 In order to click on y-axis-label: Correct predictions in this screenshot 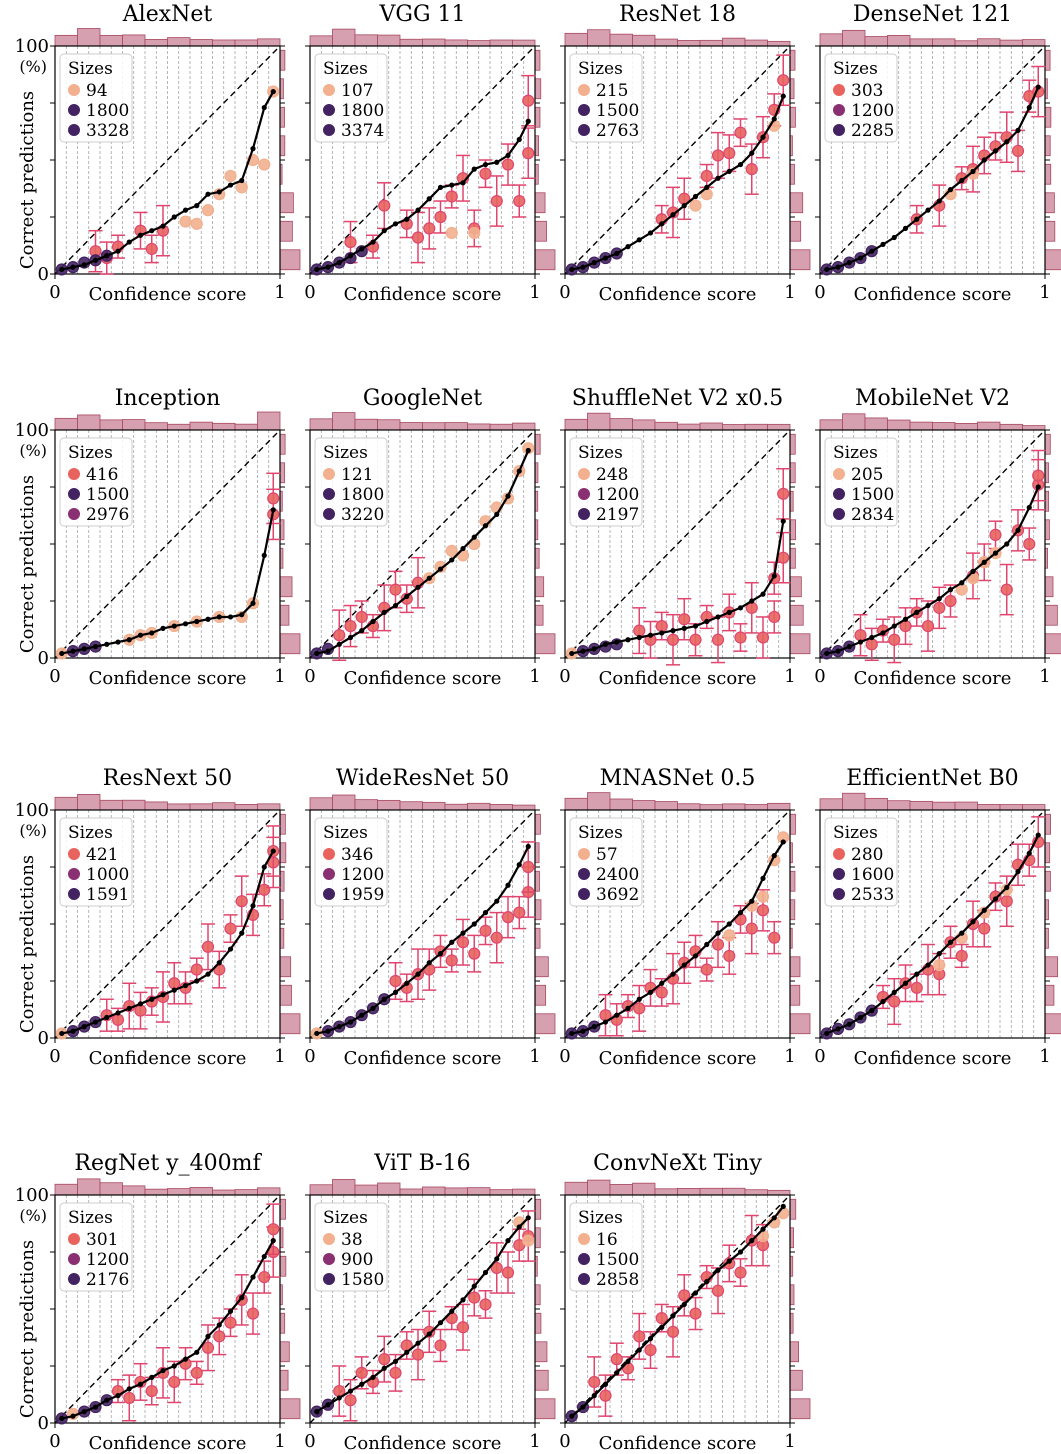, I will do `click(27, 180)`.